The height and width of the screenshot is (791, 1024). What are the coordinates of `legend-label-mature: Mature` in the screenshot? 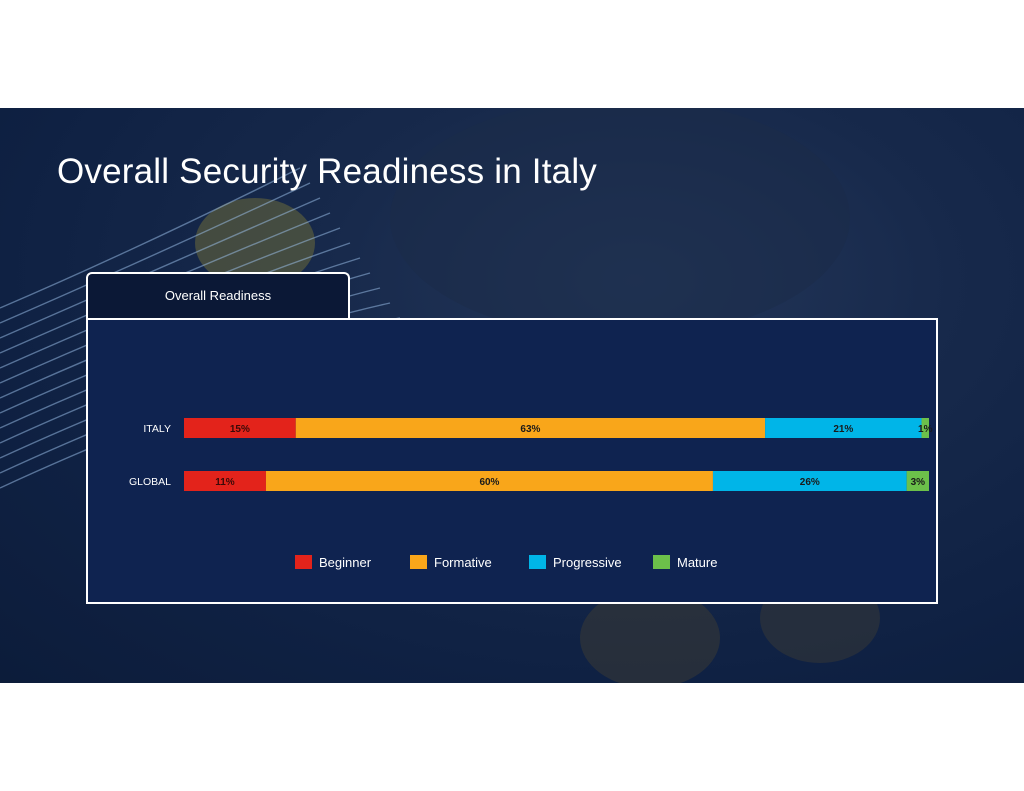 It's located at (697, 562).